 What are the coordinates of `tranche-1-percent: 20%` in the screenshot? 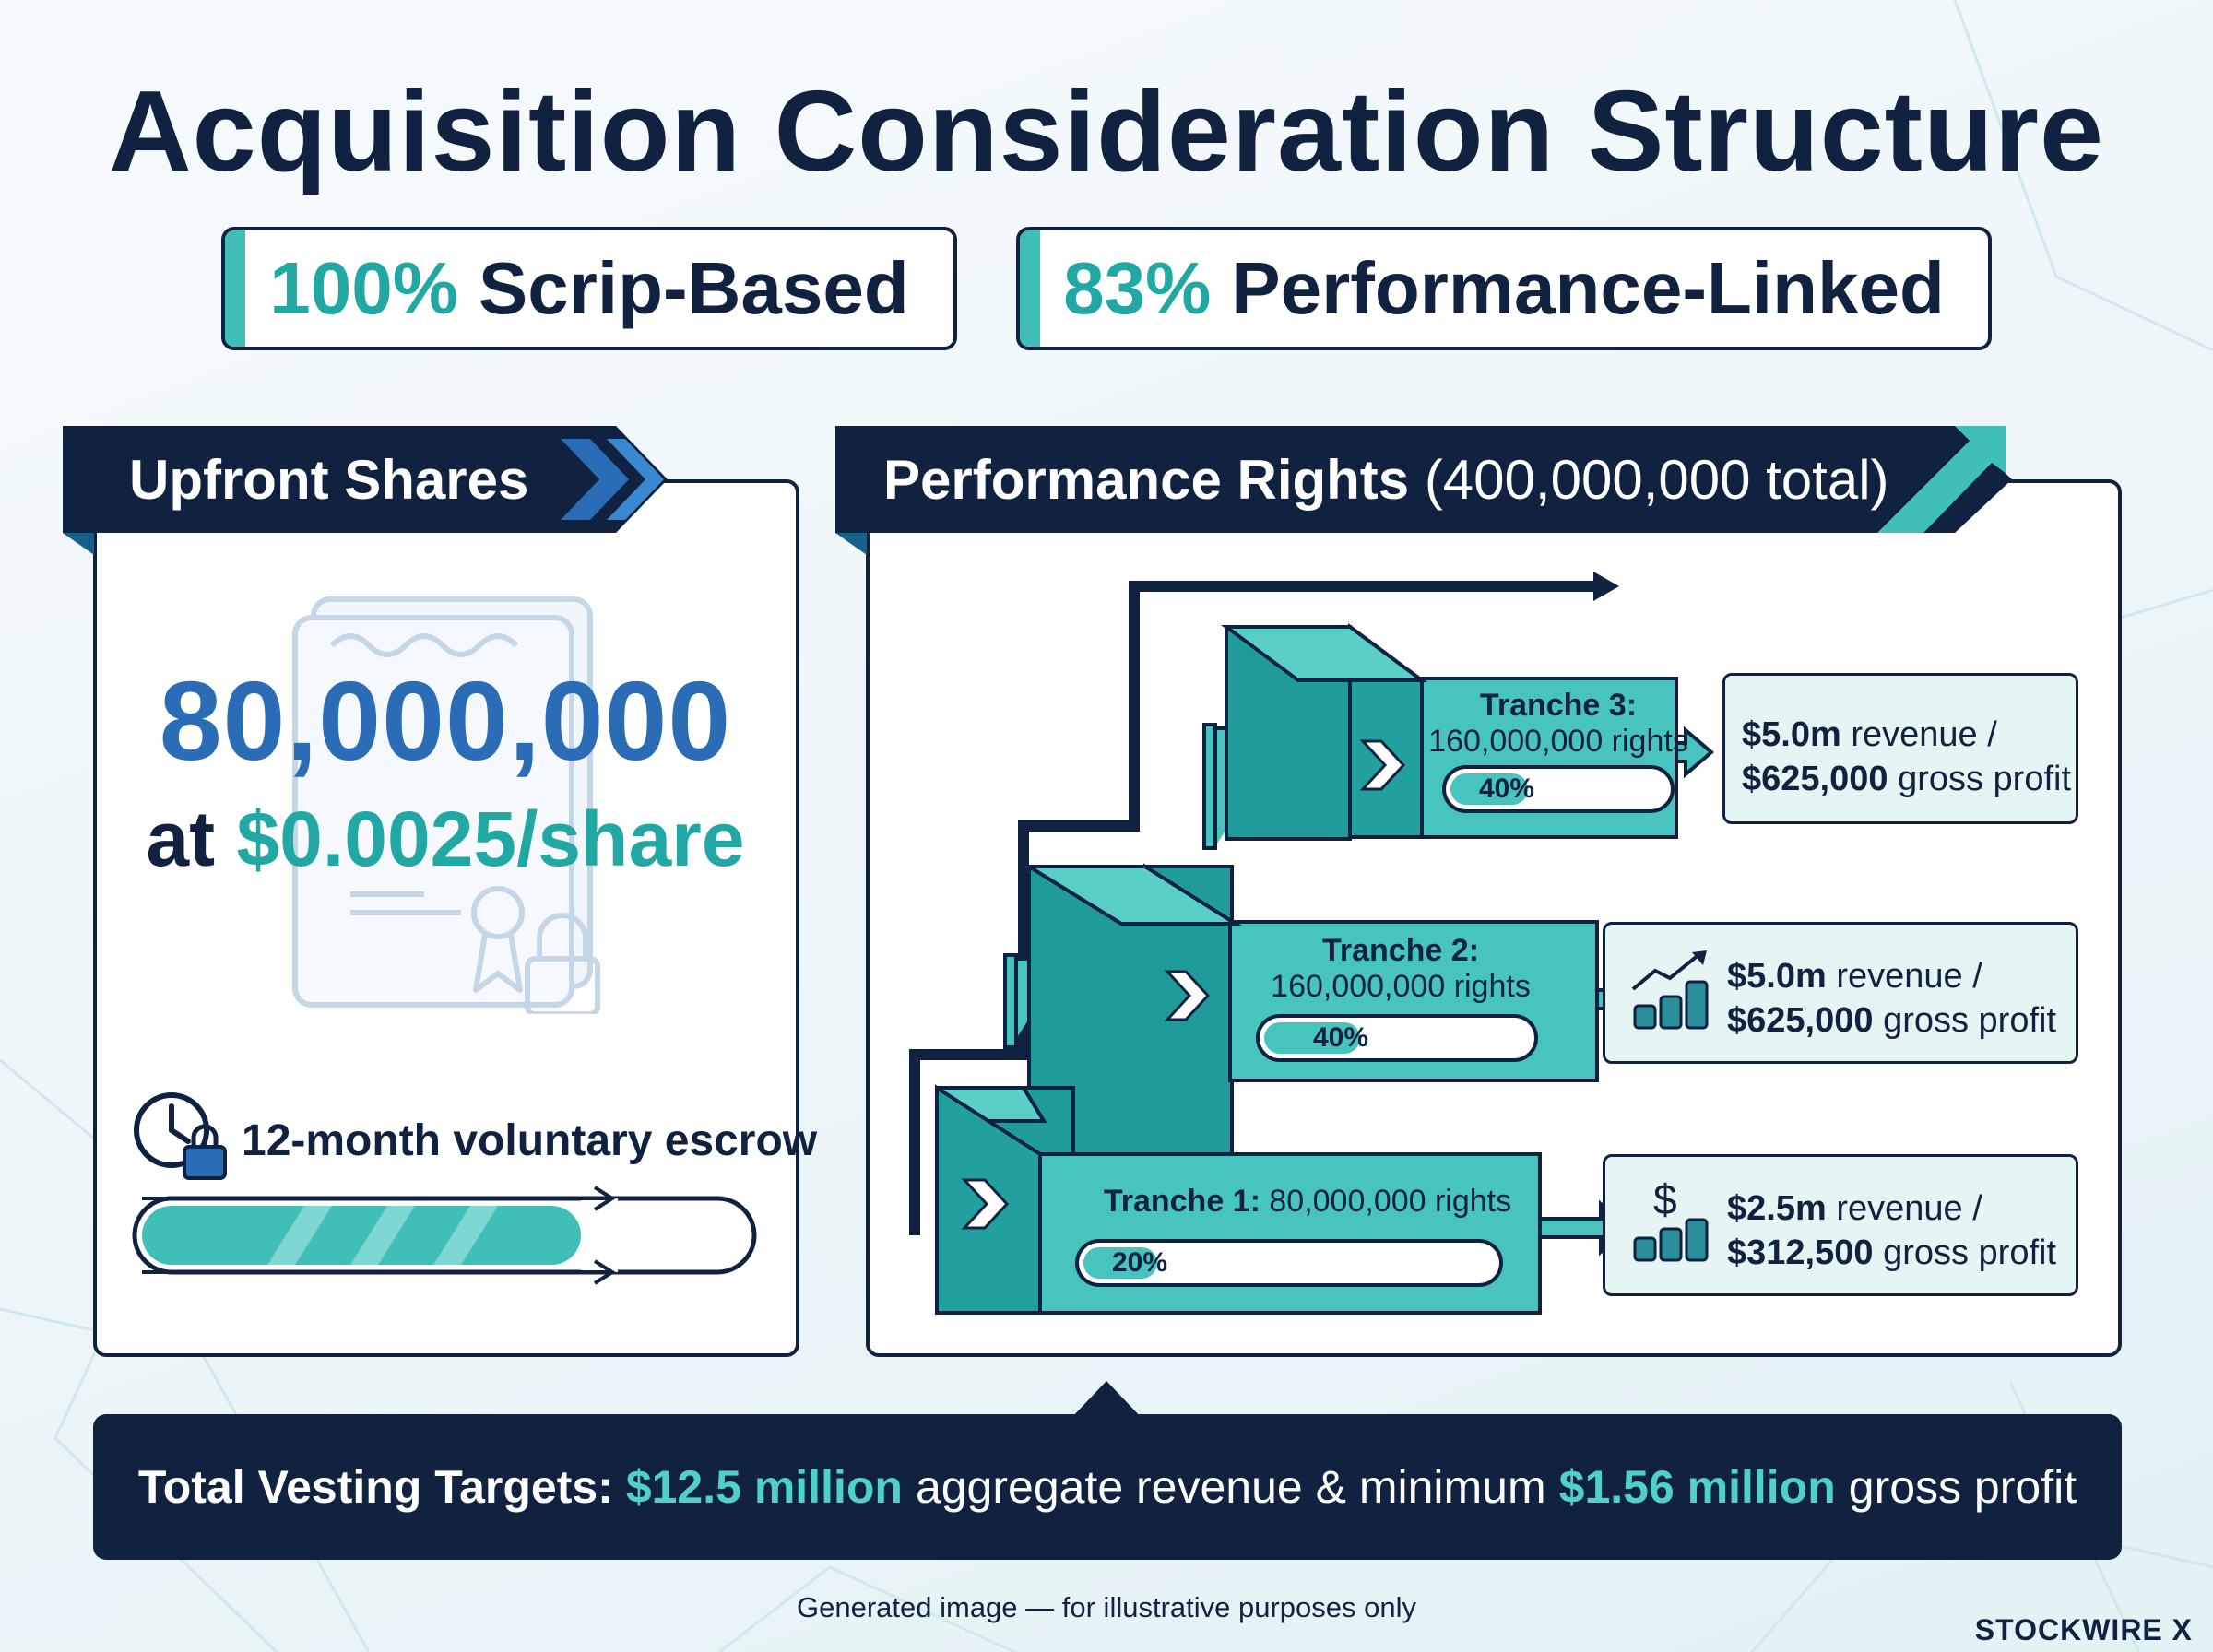 It's located at (1140, 1262).